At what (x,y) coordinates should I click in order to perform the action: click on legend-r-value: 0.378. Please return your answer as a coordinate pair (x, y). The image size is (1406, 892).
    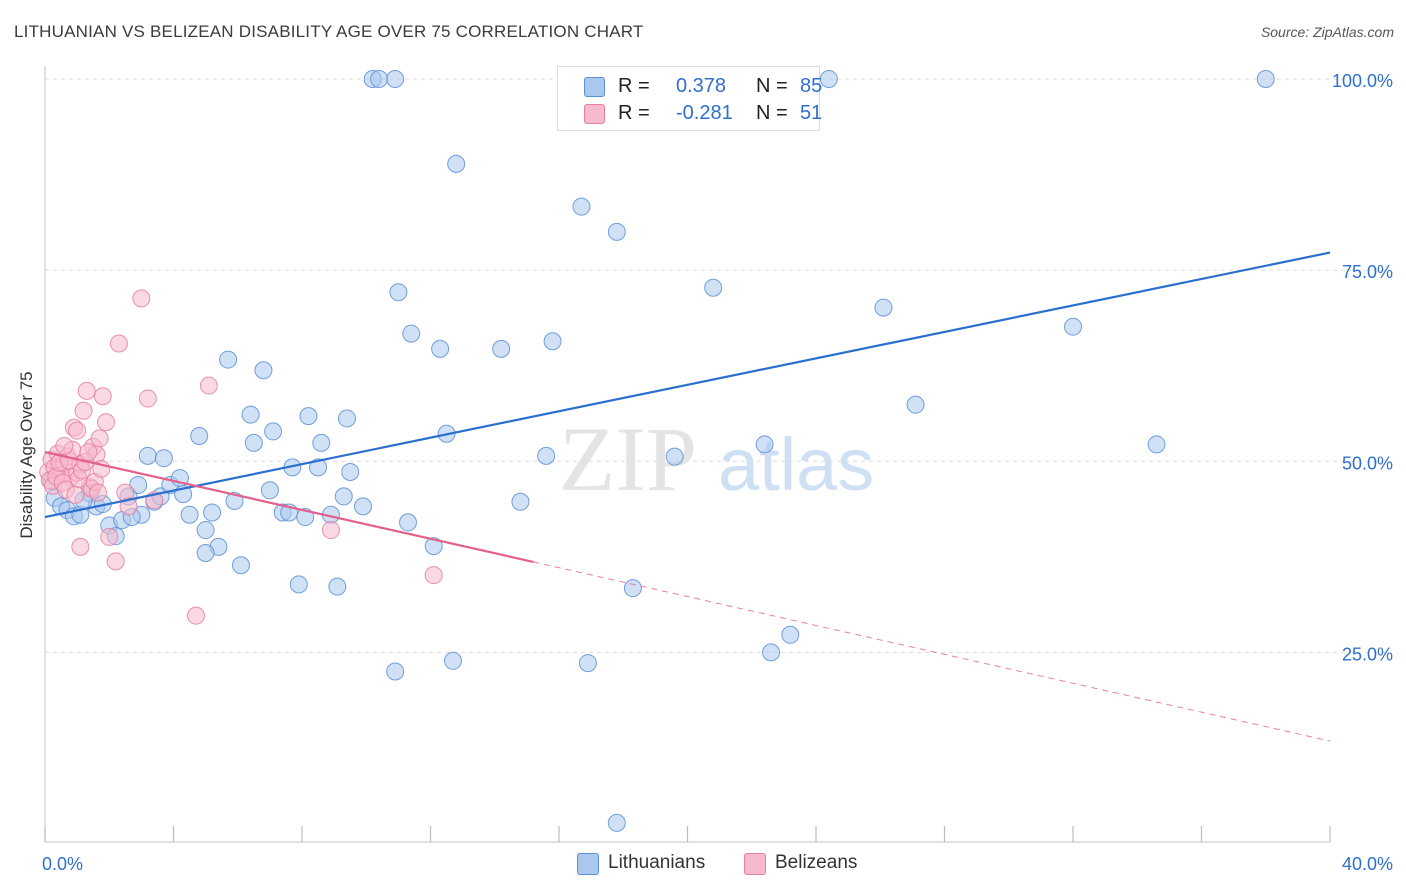
    Looking at the image, I should click on (701, 86).